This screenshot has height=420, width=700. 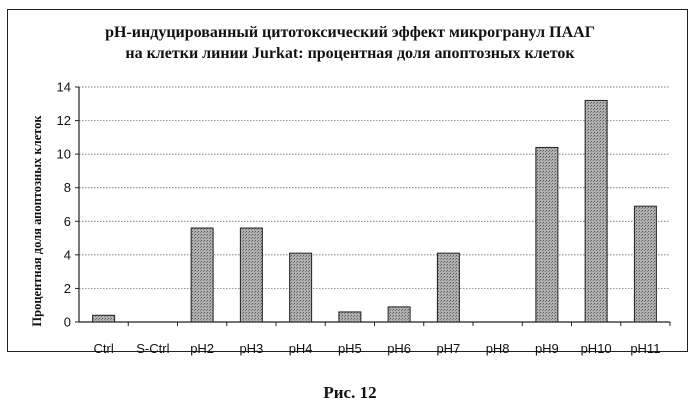 I want to click on bar-ph3, so click(x=251, y=275).